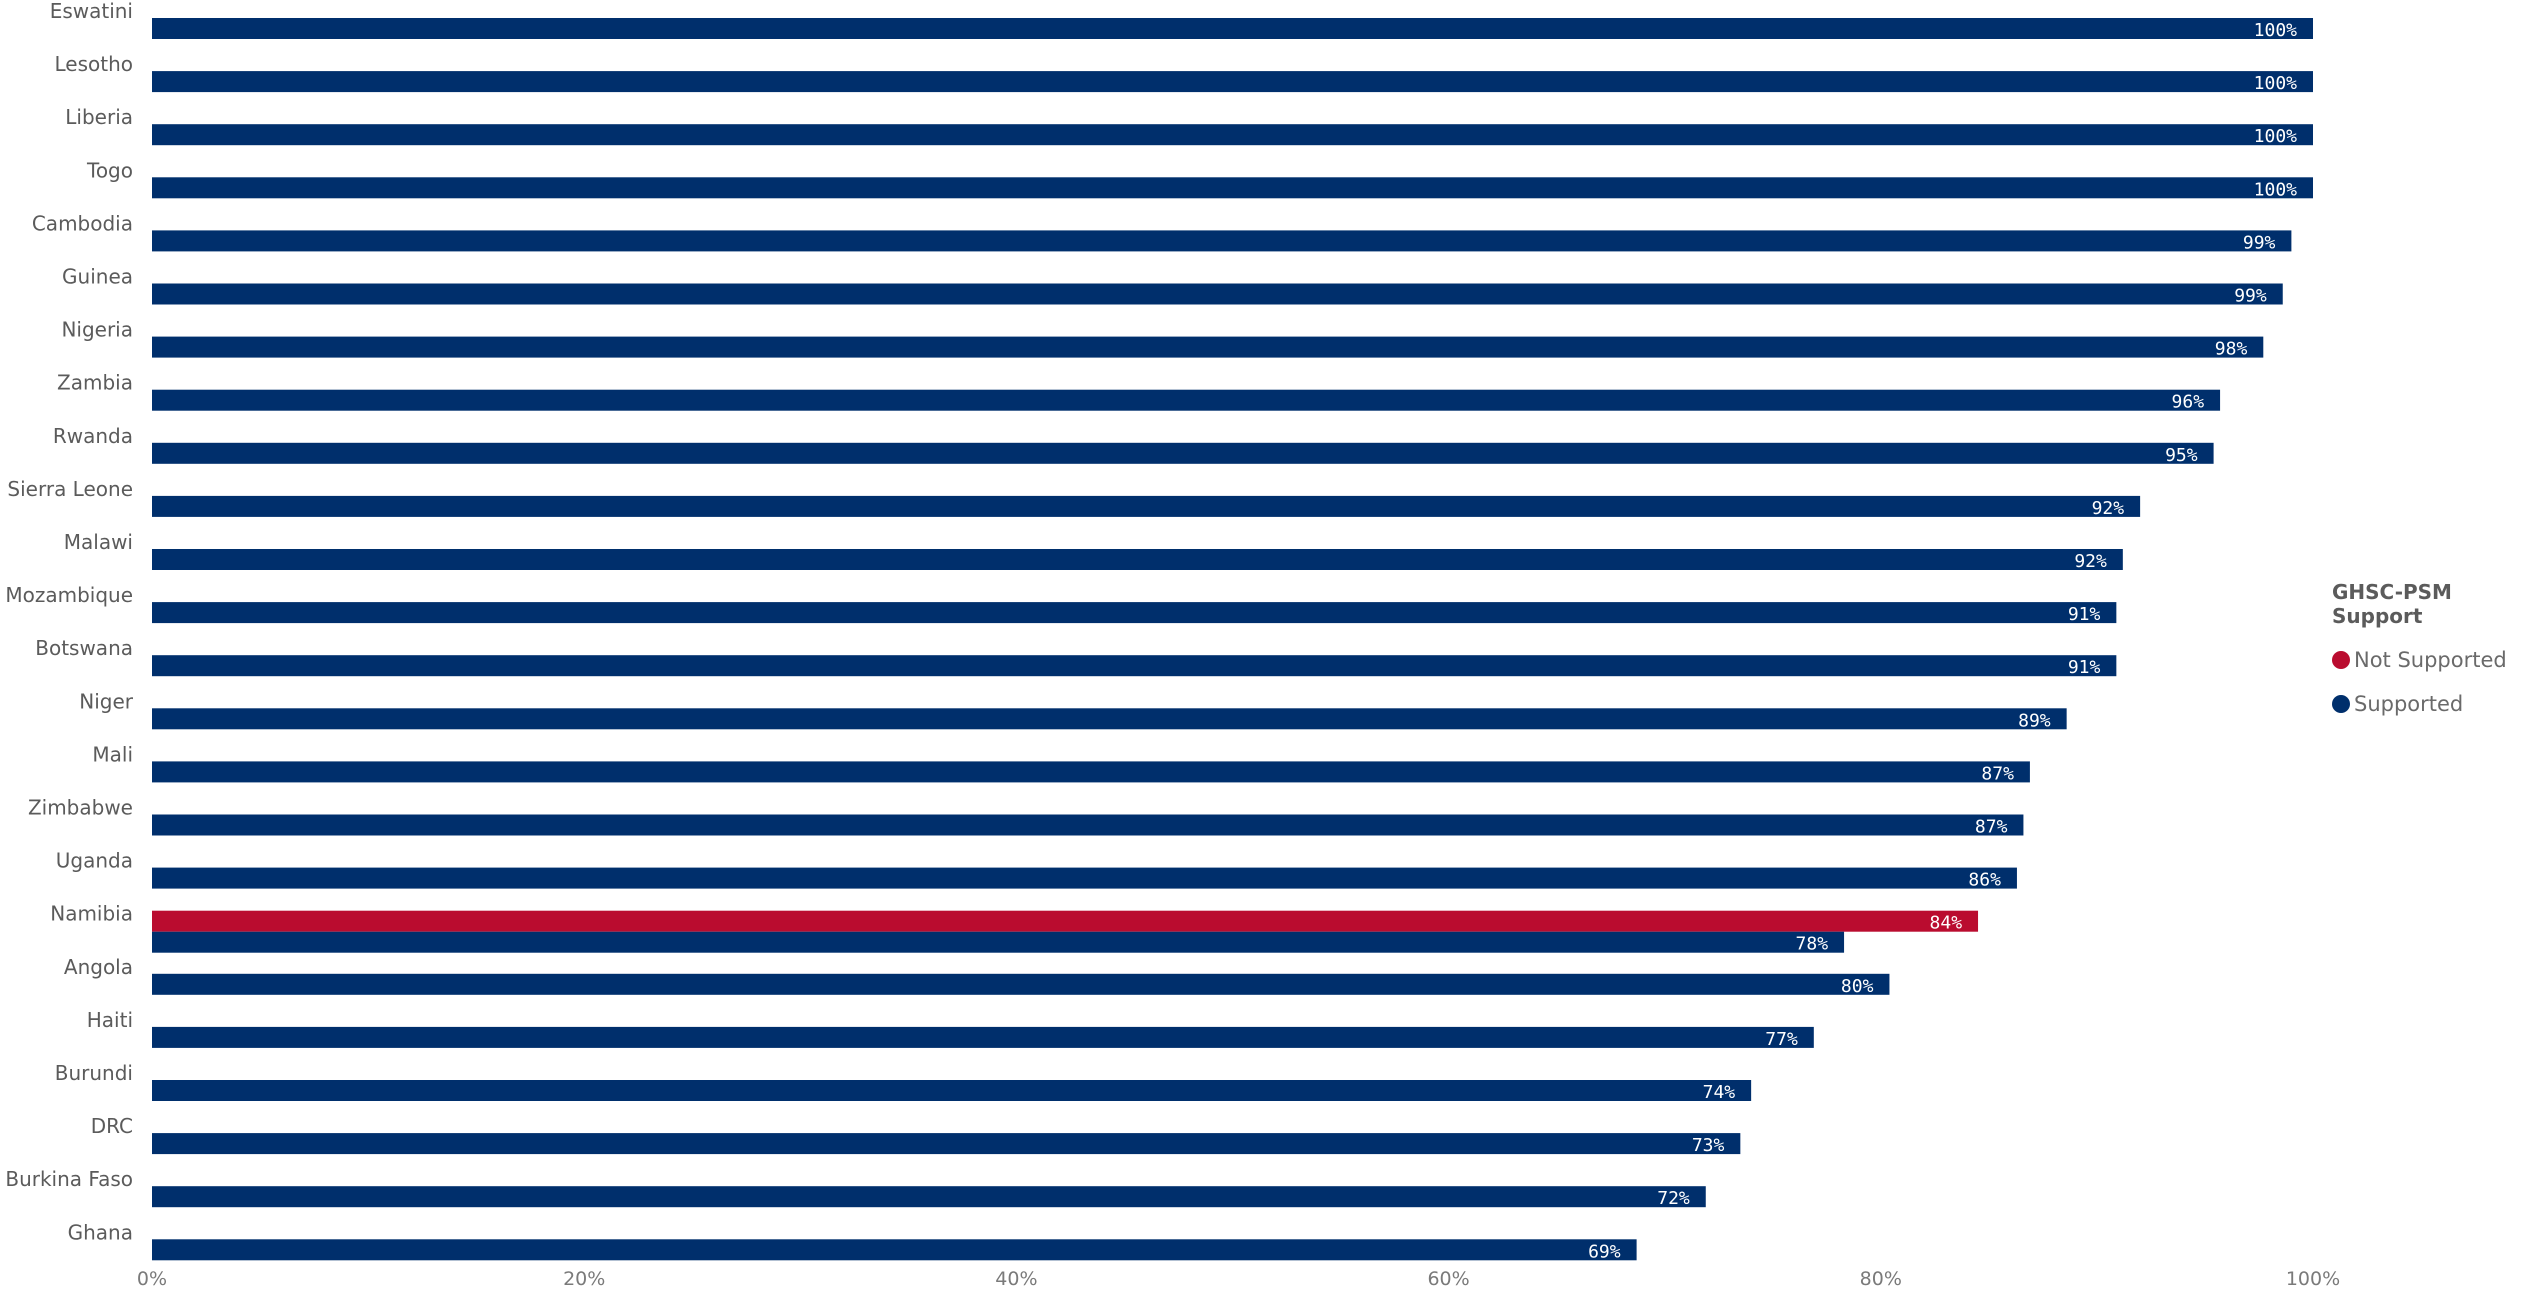 The width and height of the screenshot is (2535, 1295). I want to click on data-label-lesotho-supported: 100%, so click(2276, 83).